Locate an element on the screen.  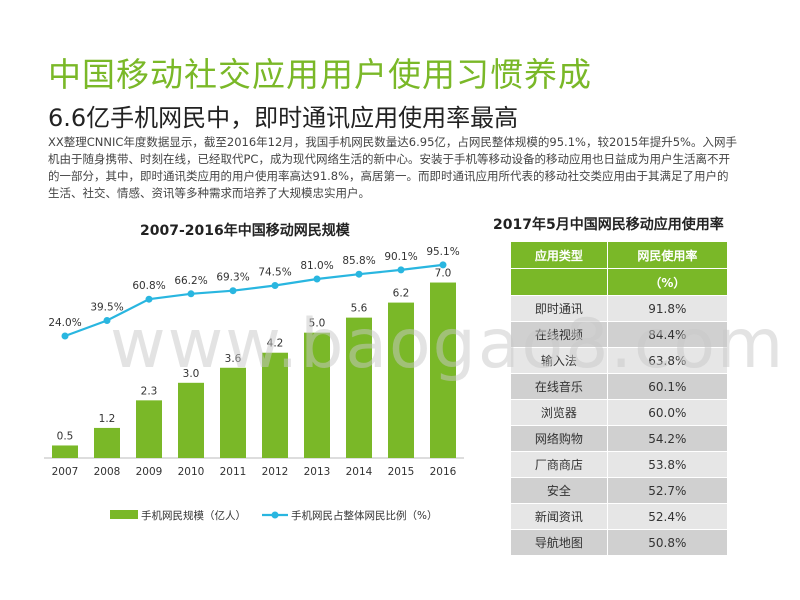
x-tick-label: 2016 is located at coordinates (443, 472).